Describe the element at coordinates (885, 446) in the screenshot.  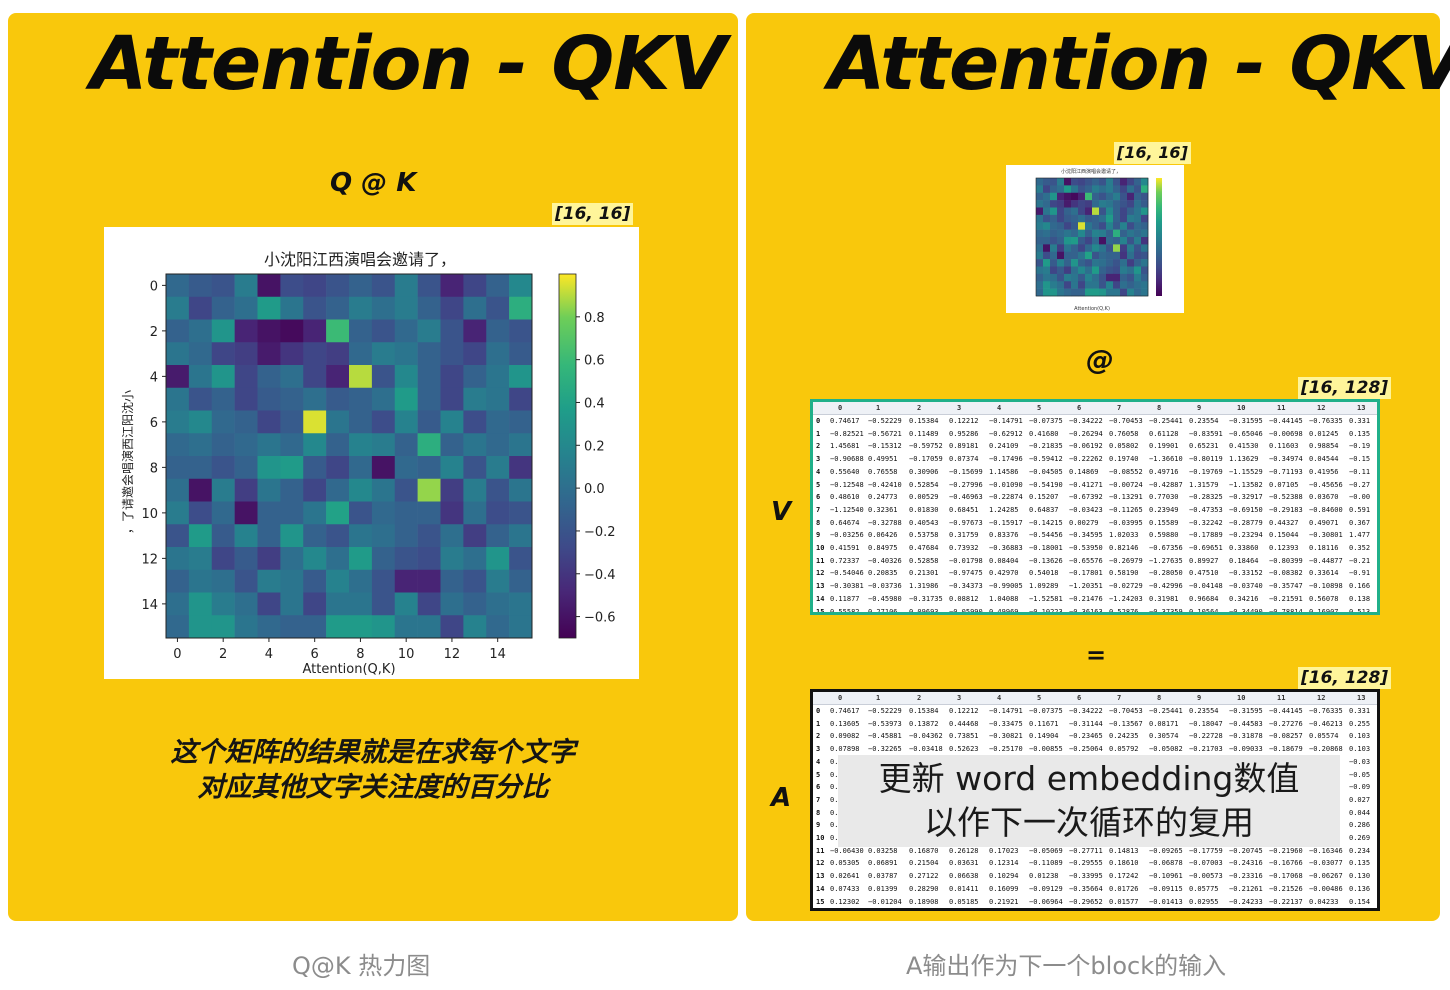
I see `v-cell: −0.15312` at that location.